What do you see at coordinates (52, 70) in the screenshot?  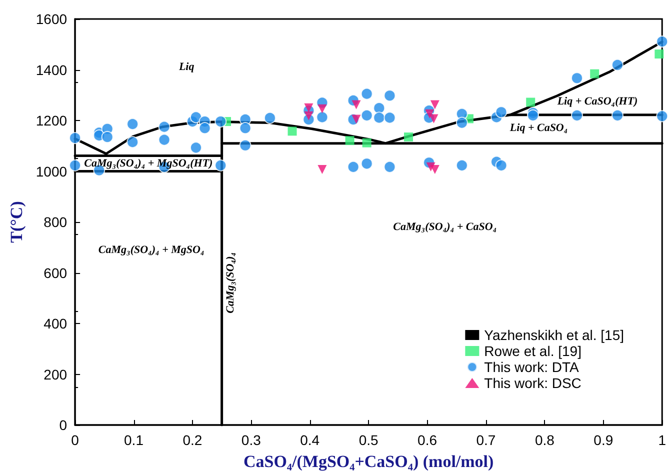 I see `y-tick-label: 1400` at bounding box center [52, 70].